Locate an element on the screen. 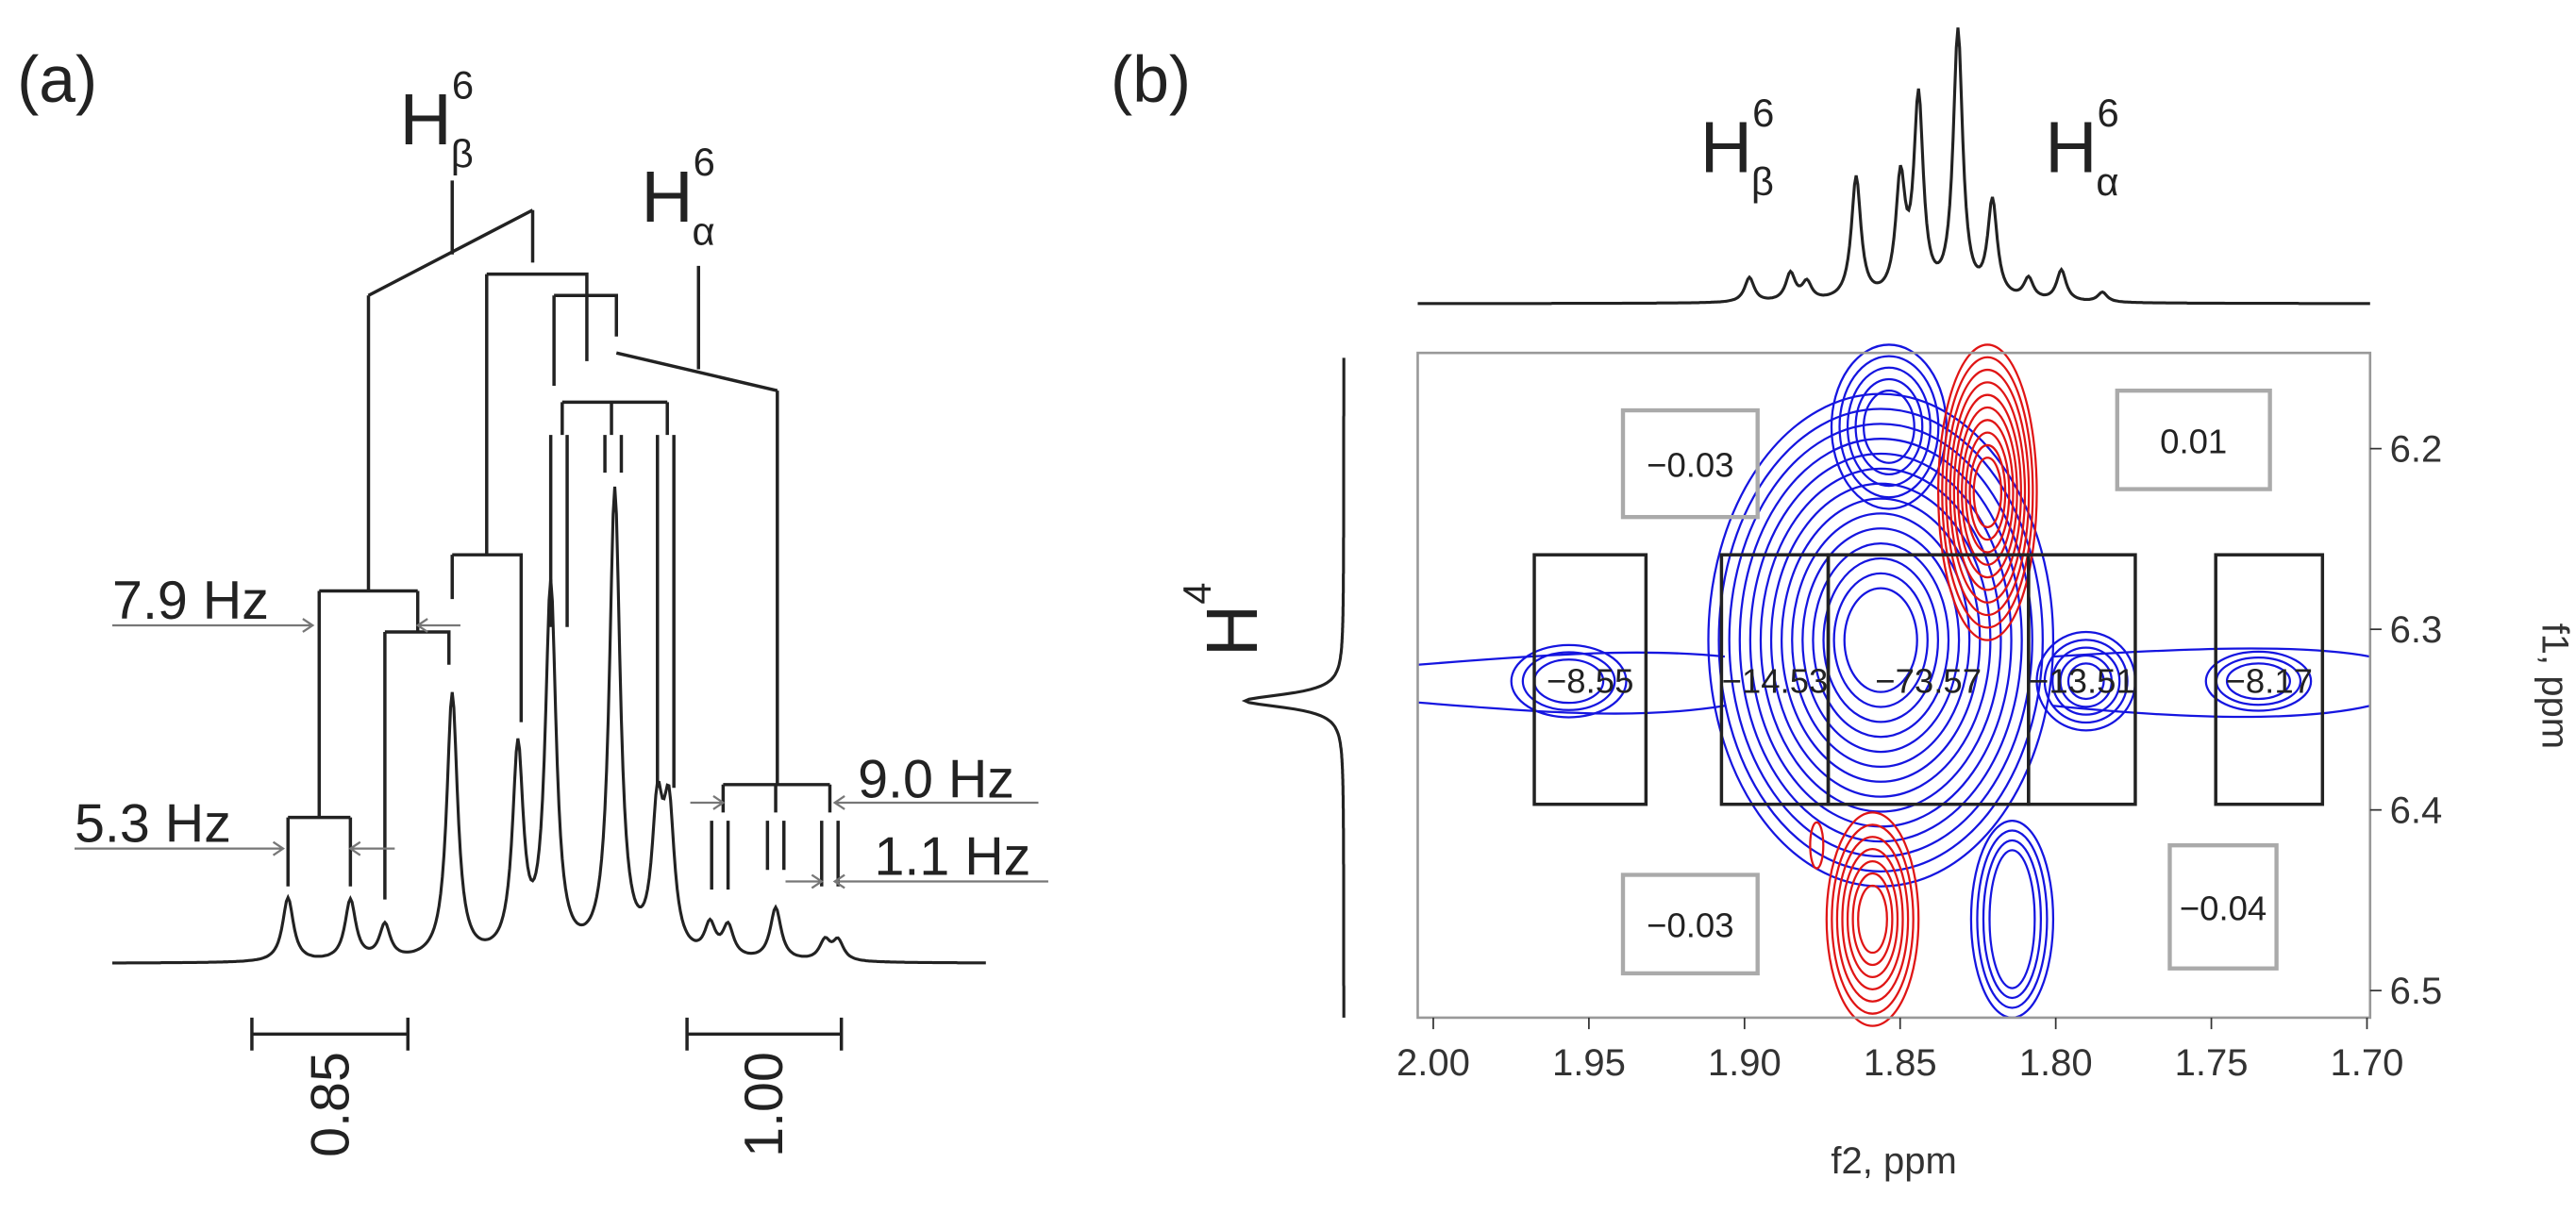  y-tick-label: 6.2 is located at coordinates (2416, 450).